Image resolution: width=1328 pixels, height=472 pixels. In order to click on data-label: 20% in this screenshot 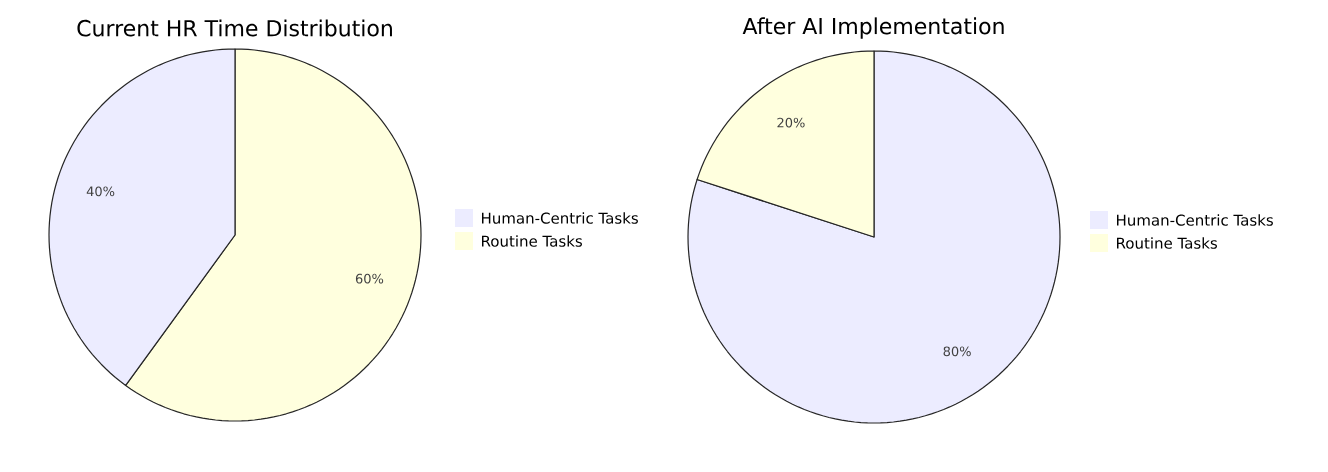, I will do `click(791, 122)`.